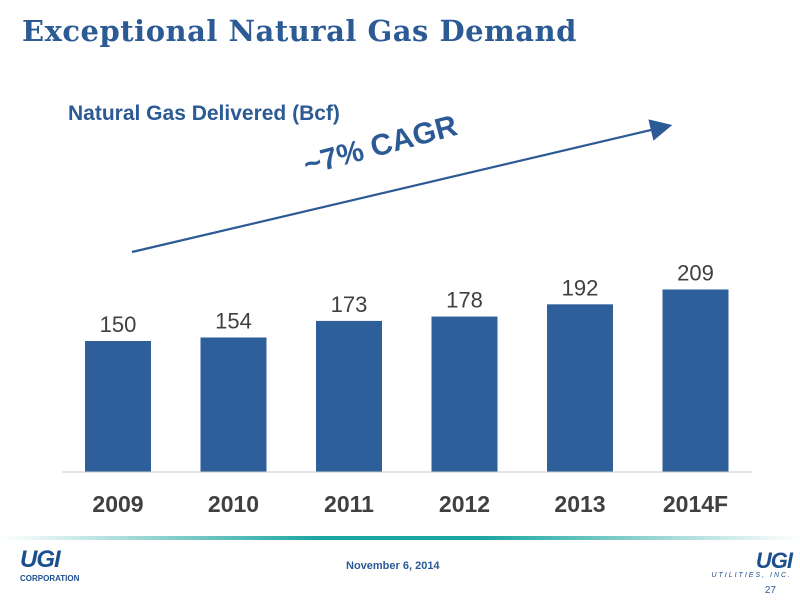  Describe the element at coordinates (464, 504) in the screenshot. I see `x-tick-2012: 2012` at that location.